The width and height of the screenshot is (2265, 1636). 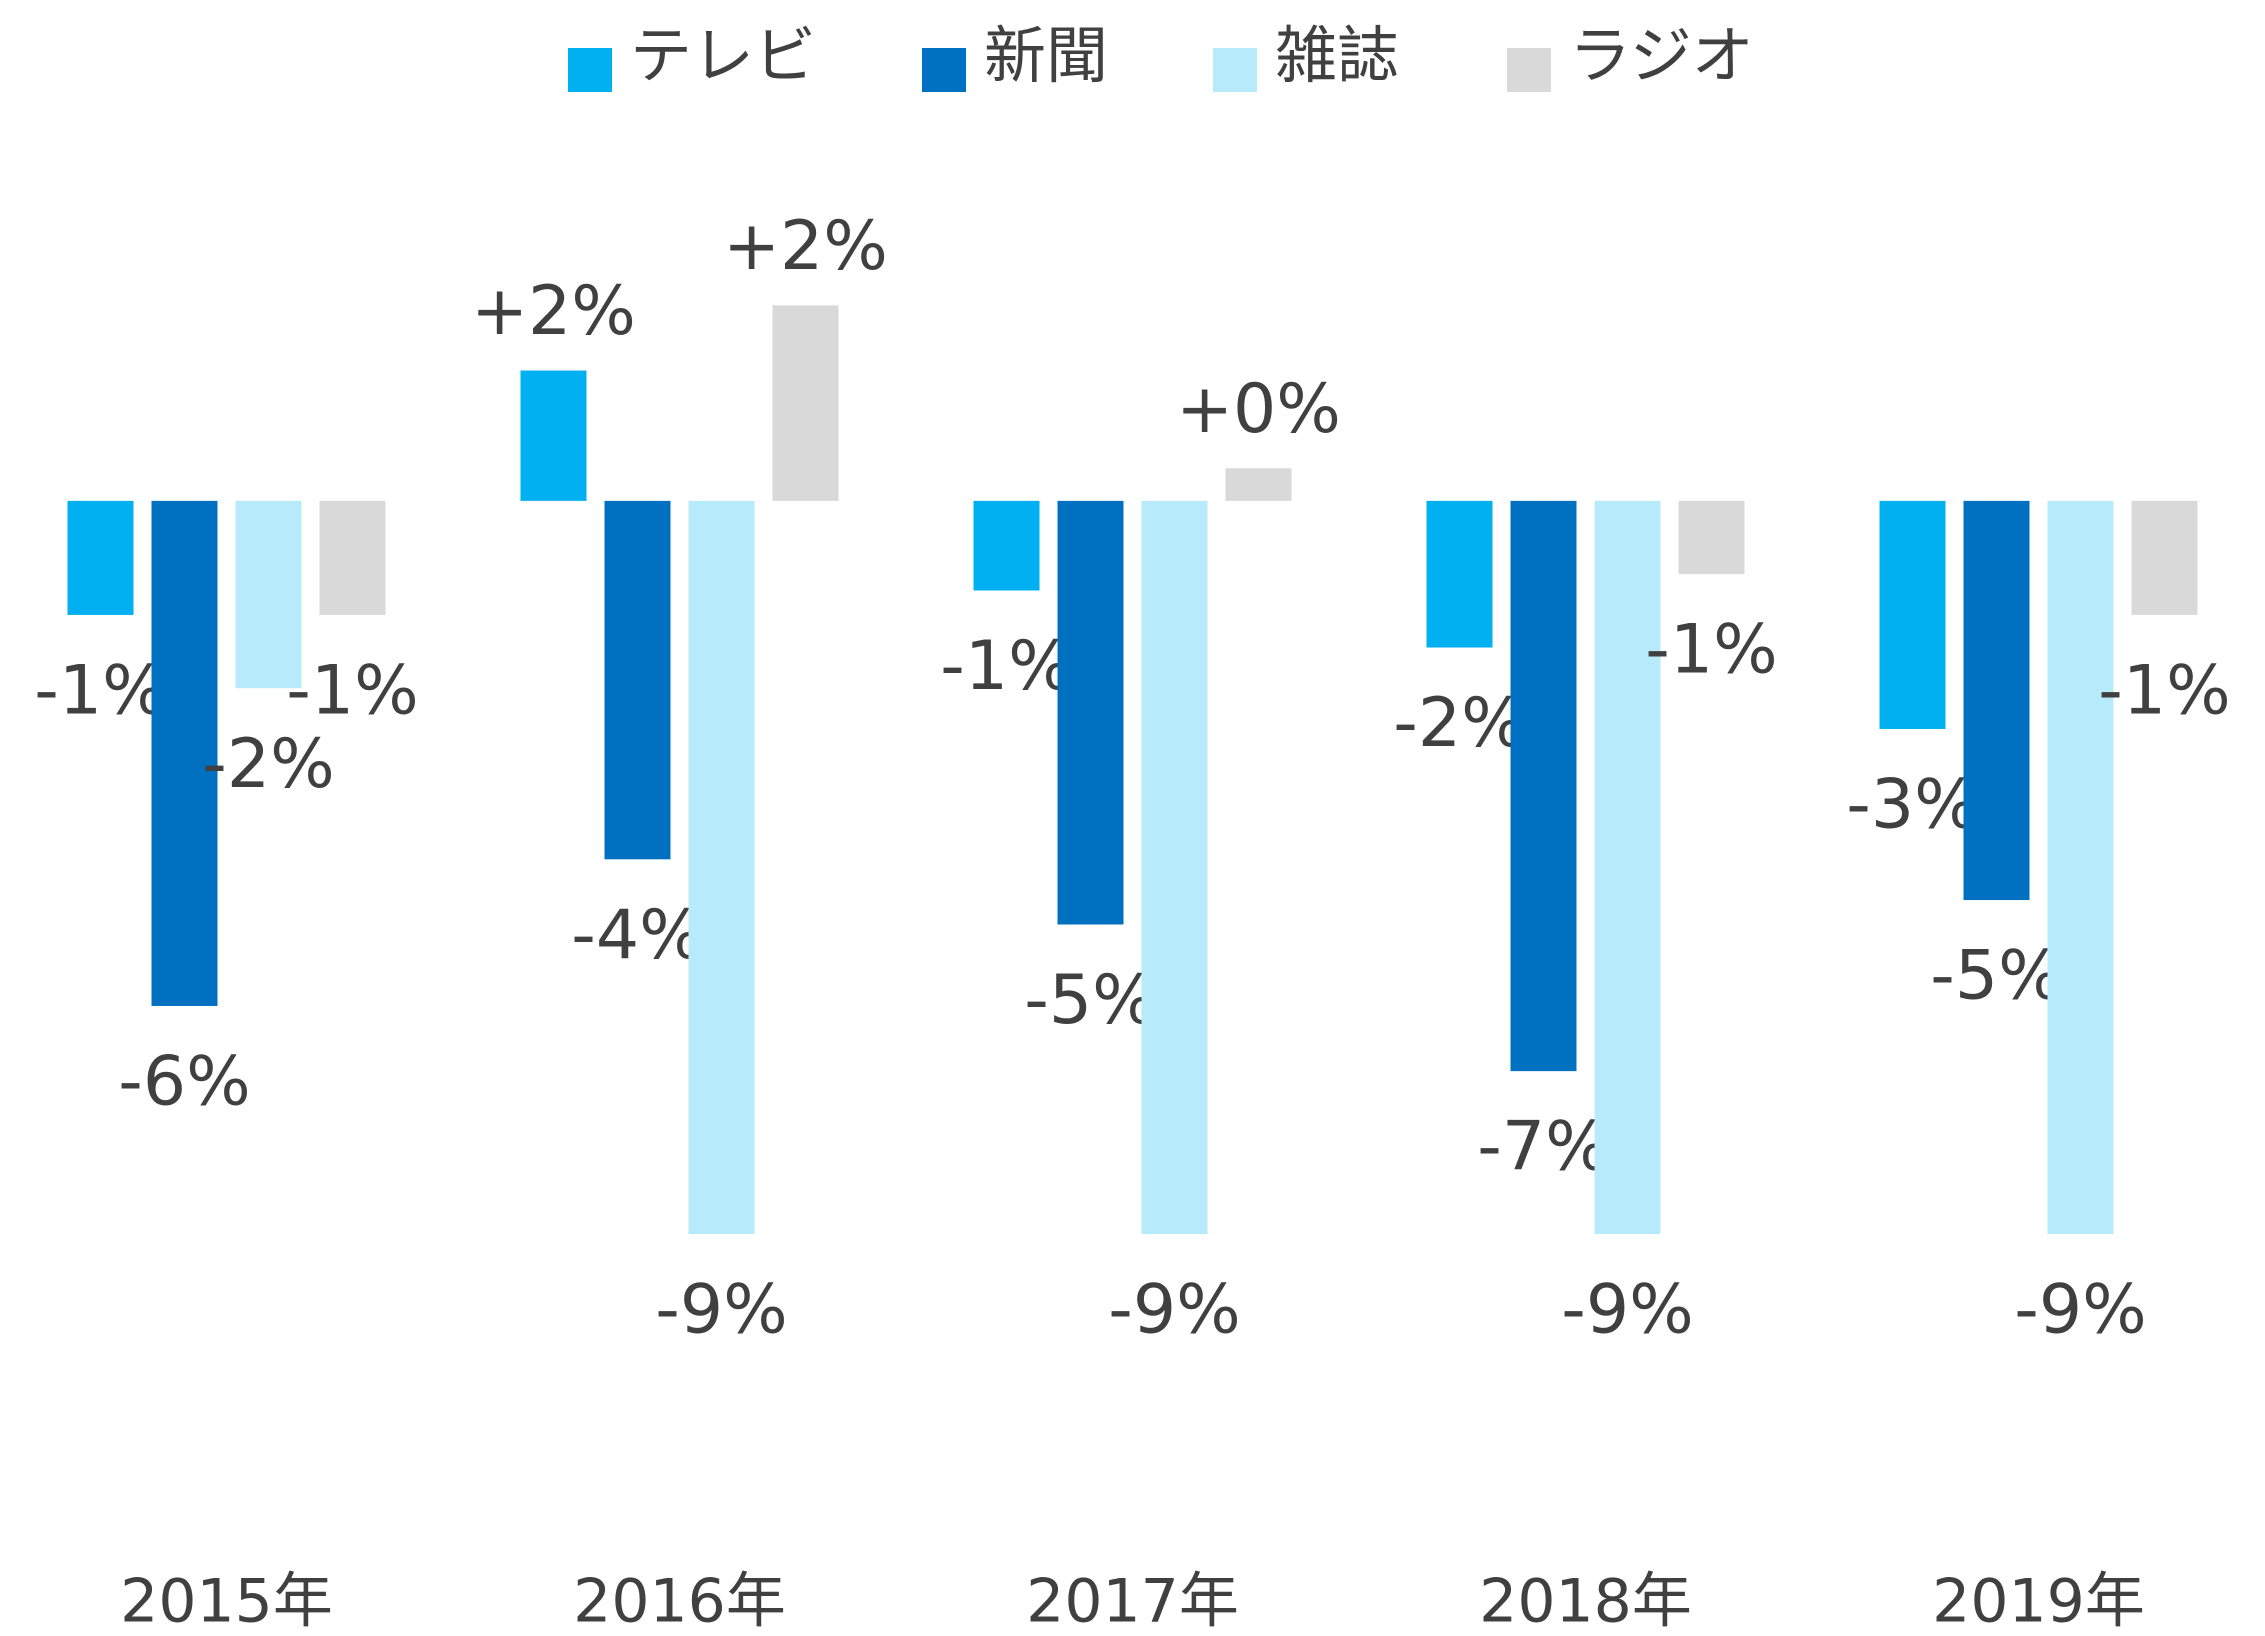 What do you see at coordinates (1337, 55) in the screenshot?
I see `legend-label: 雑誌` at bounding box center [1337, 55].